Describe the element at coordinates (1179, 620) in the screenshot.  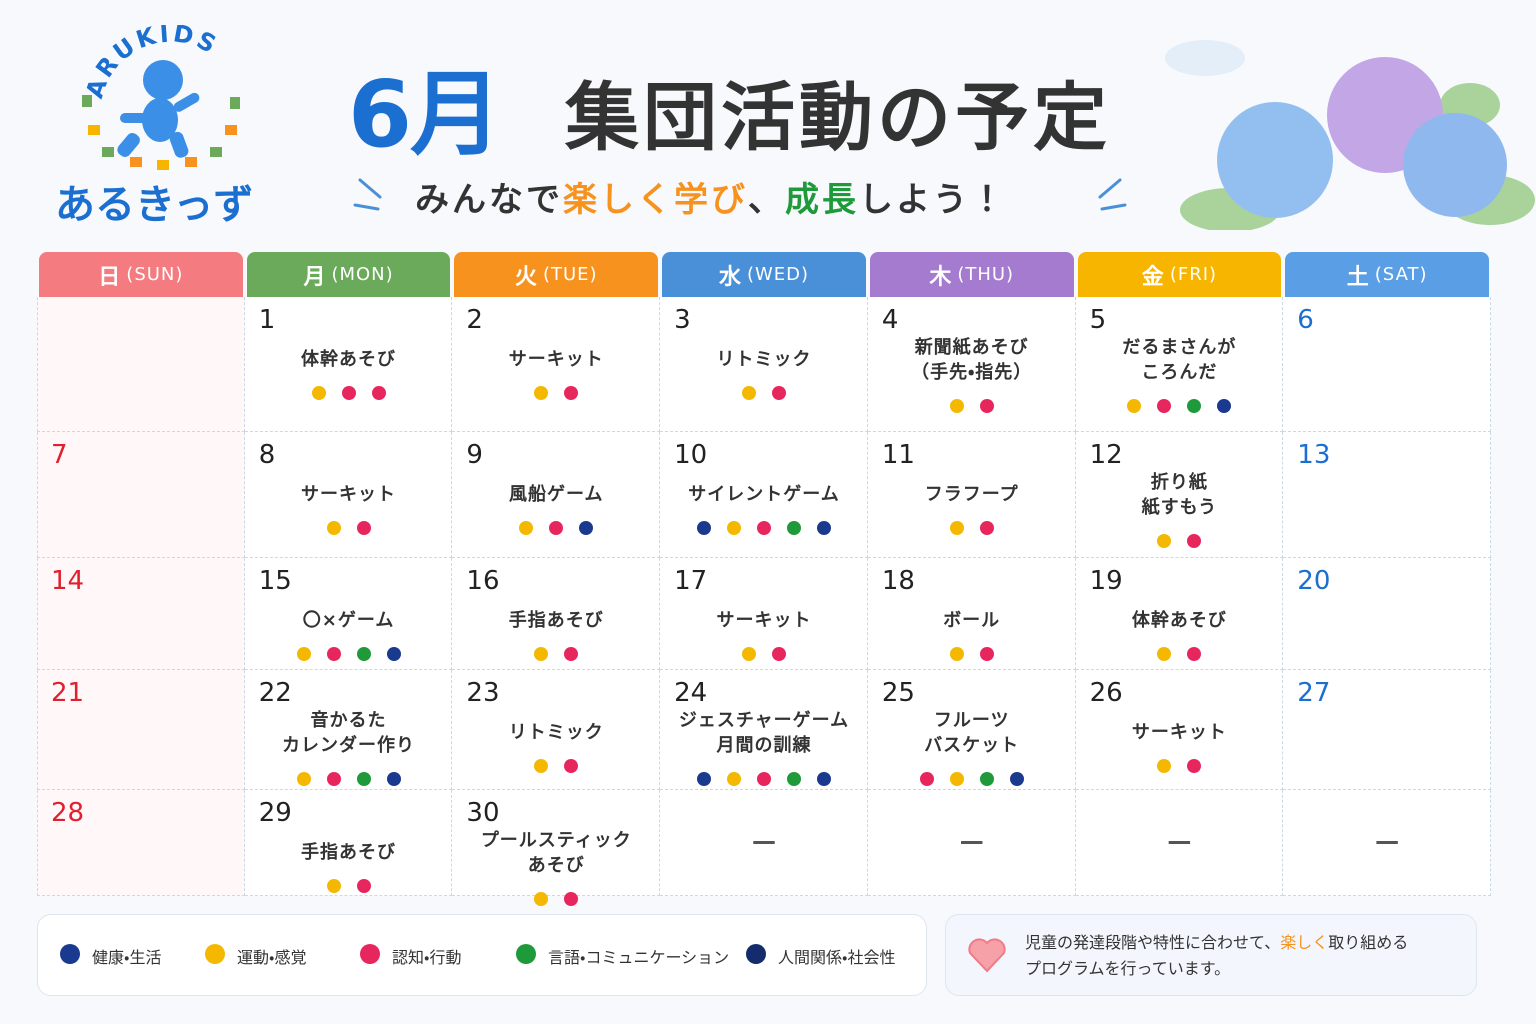
I see `activity: 体幹あそび` at that location.